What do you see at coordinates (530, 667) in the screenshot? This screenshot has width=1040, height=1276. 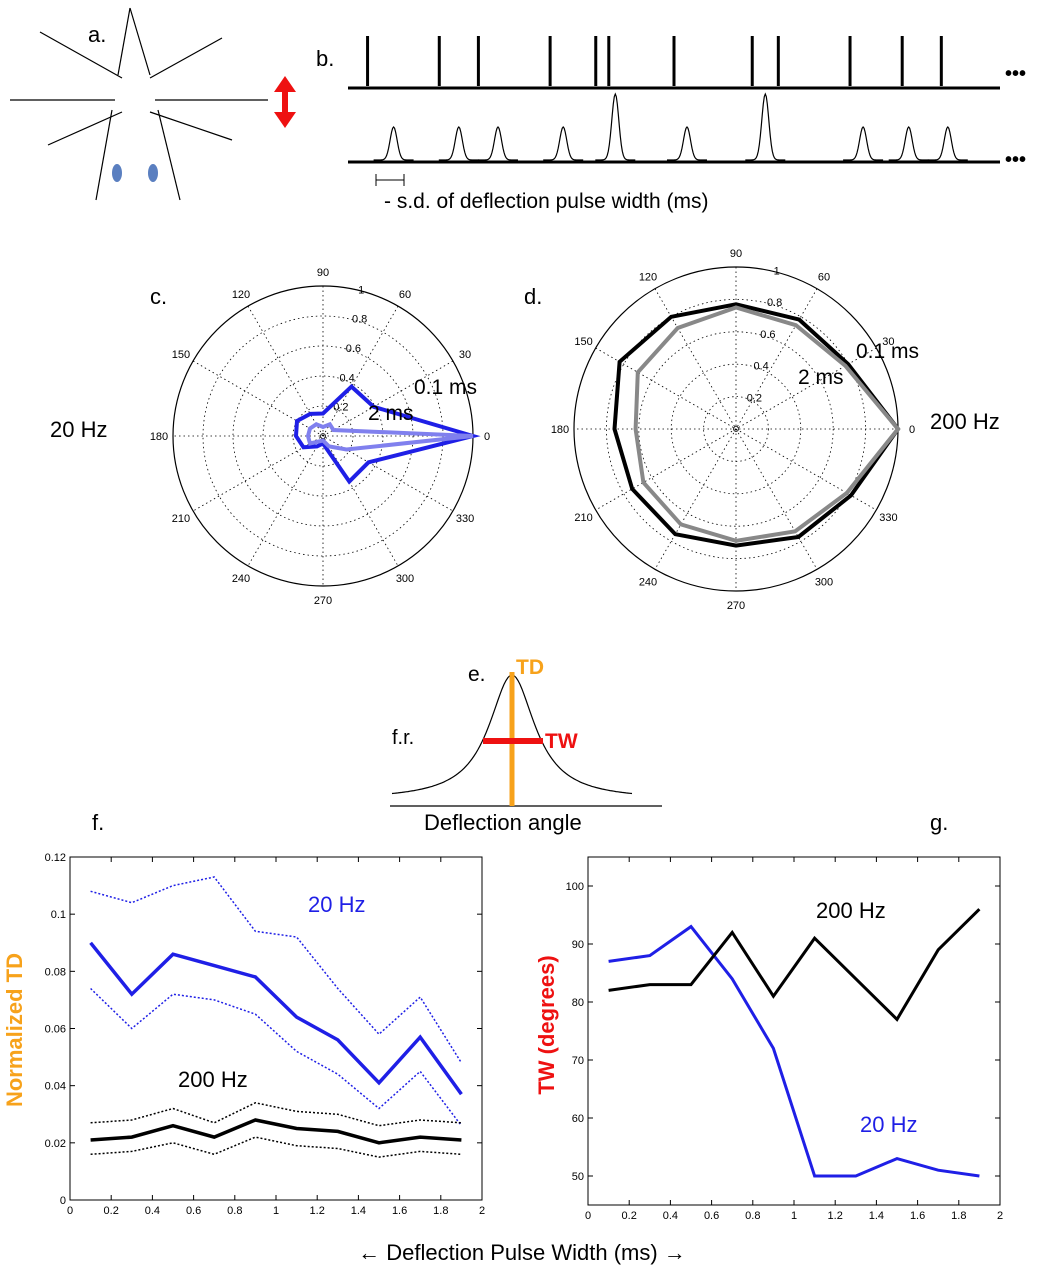 I see `td-label: TD` at bounding box center [530, 667].